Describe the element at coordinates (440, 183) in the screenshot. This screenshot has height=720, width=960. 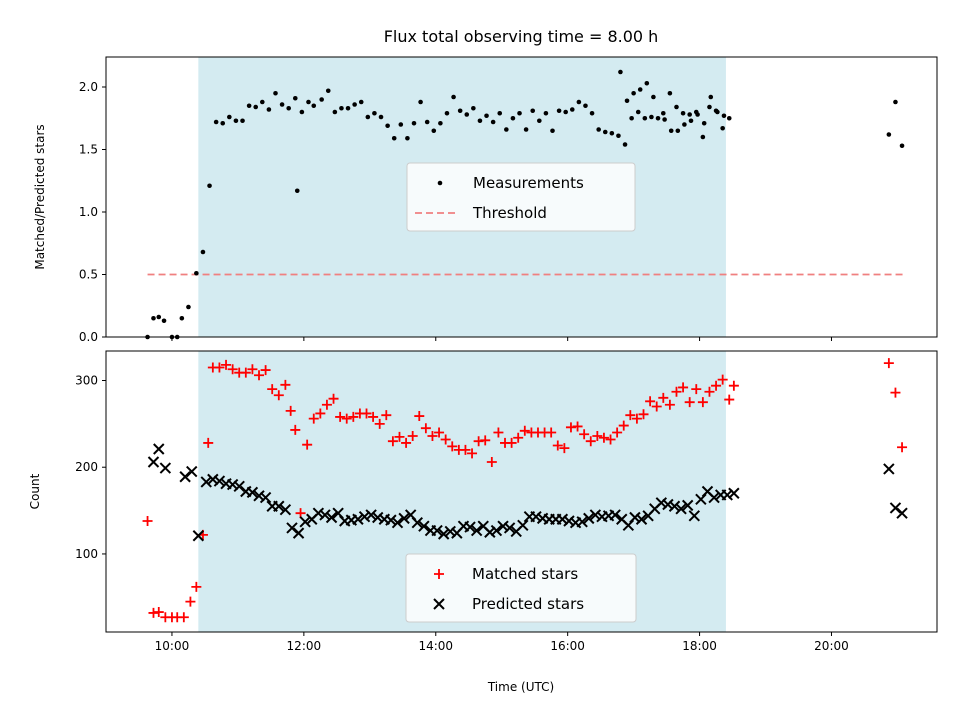
I see `legend-marker-measurements` at that location.